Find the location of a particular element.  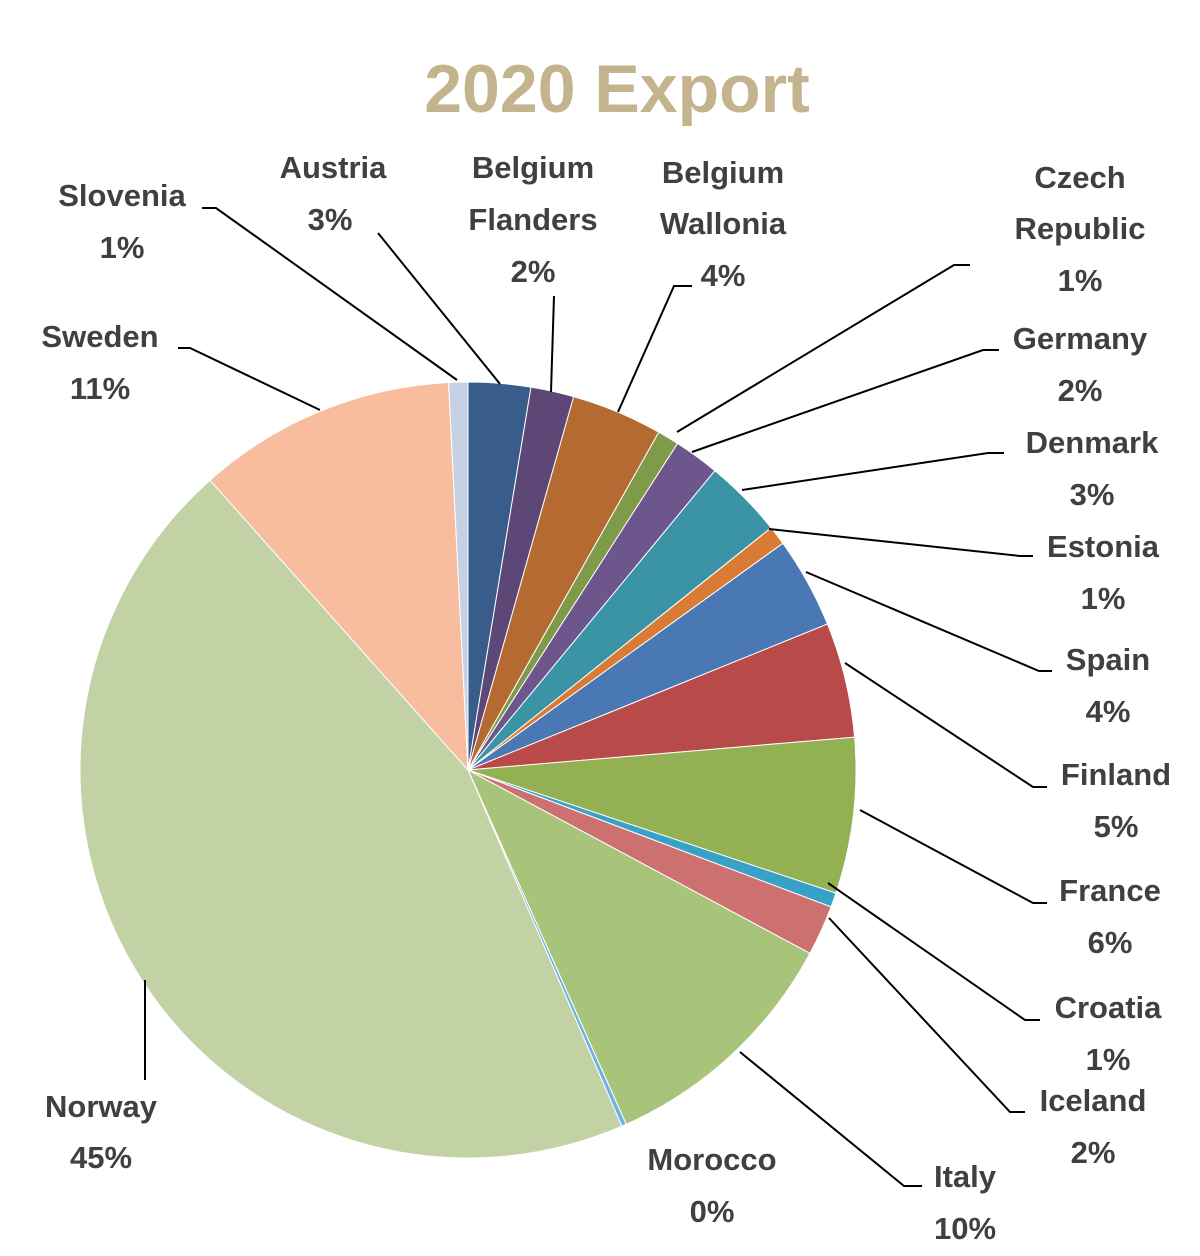

leader-line-germany is located at coordinates (845, 401).